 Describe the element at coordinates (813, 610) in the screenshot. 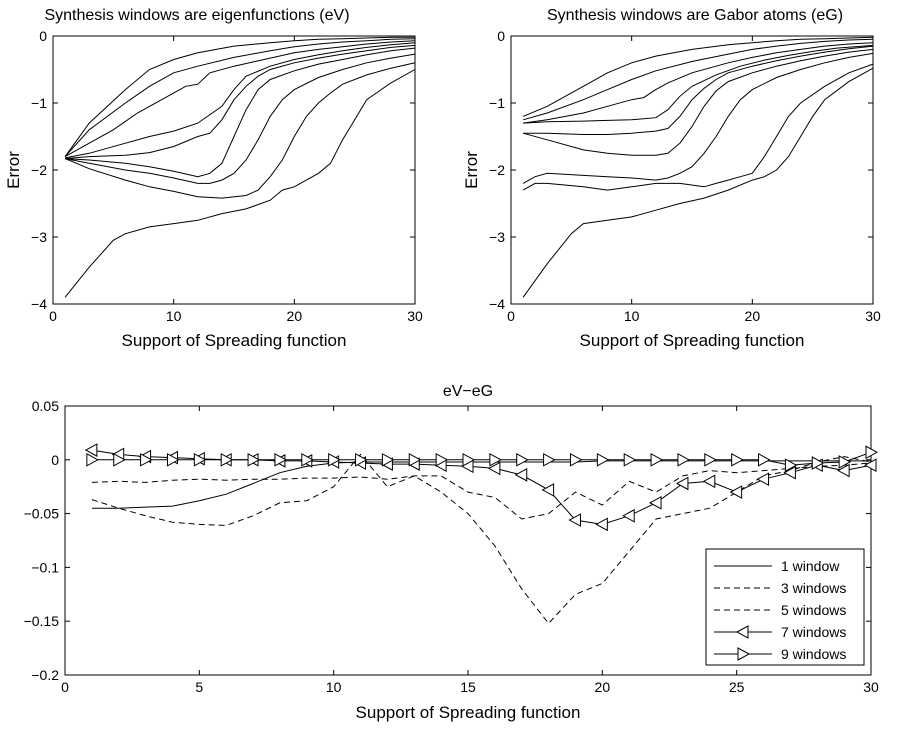

I see `legend-label: 5 windows` at that location.